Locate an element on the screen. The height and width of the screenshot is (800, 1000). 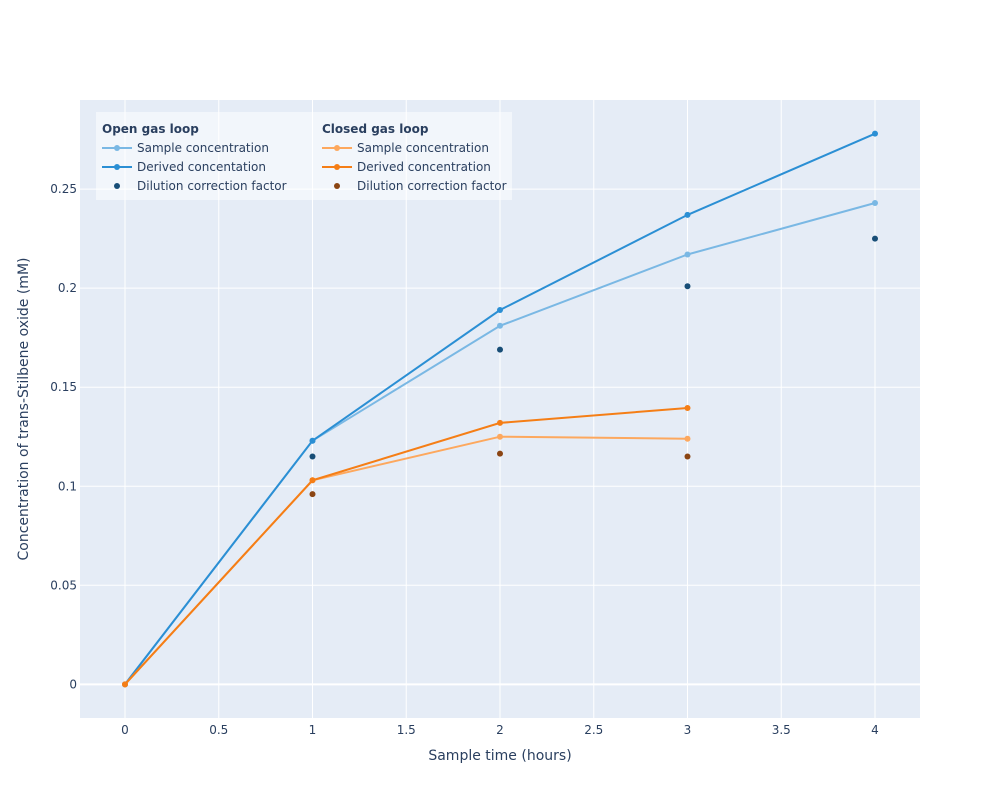
x-tick-label: 3 is located at coordinates (688, 730).